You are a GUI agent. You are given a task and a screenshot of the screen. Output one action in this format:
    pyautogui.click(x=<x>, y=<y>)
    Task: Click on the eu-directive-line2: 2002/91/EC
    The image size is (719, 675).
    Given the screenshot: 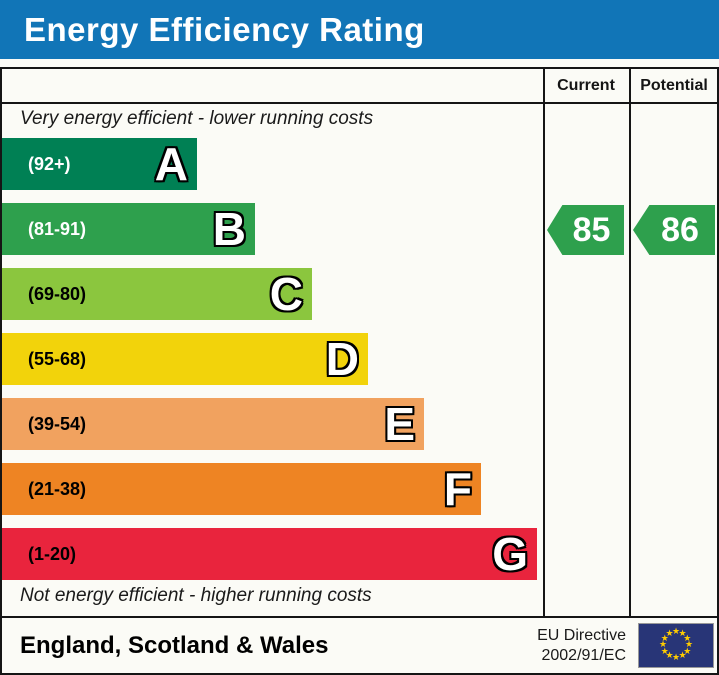 What is the action you would take?
    pyautogui.click(x=583, y=655)
    